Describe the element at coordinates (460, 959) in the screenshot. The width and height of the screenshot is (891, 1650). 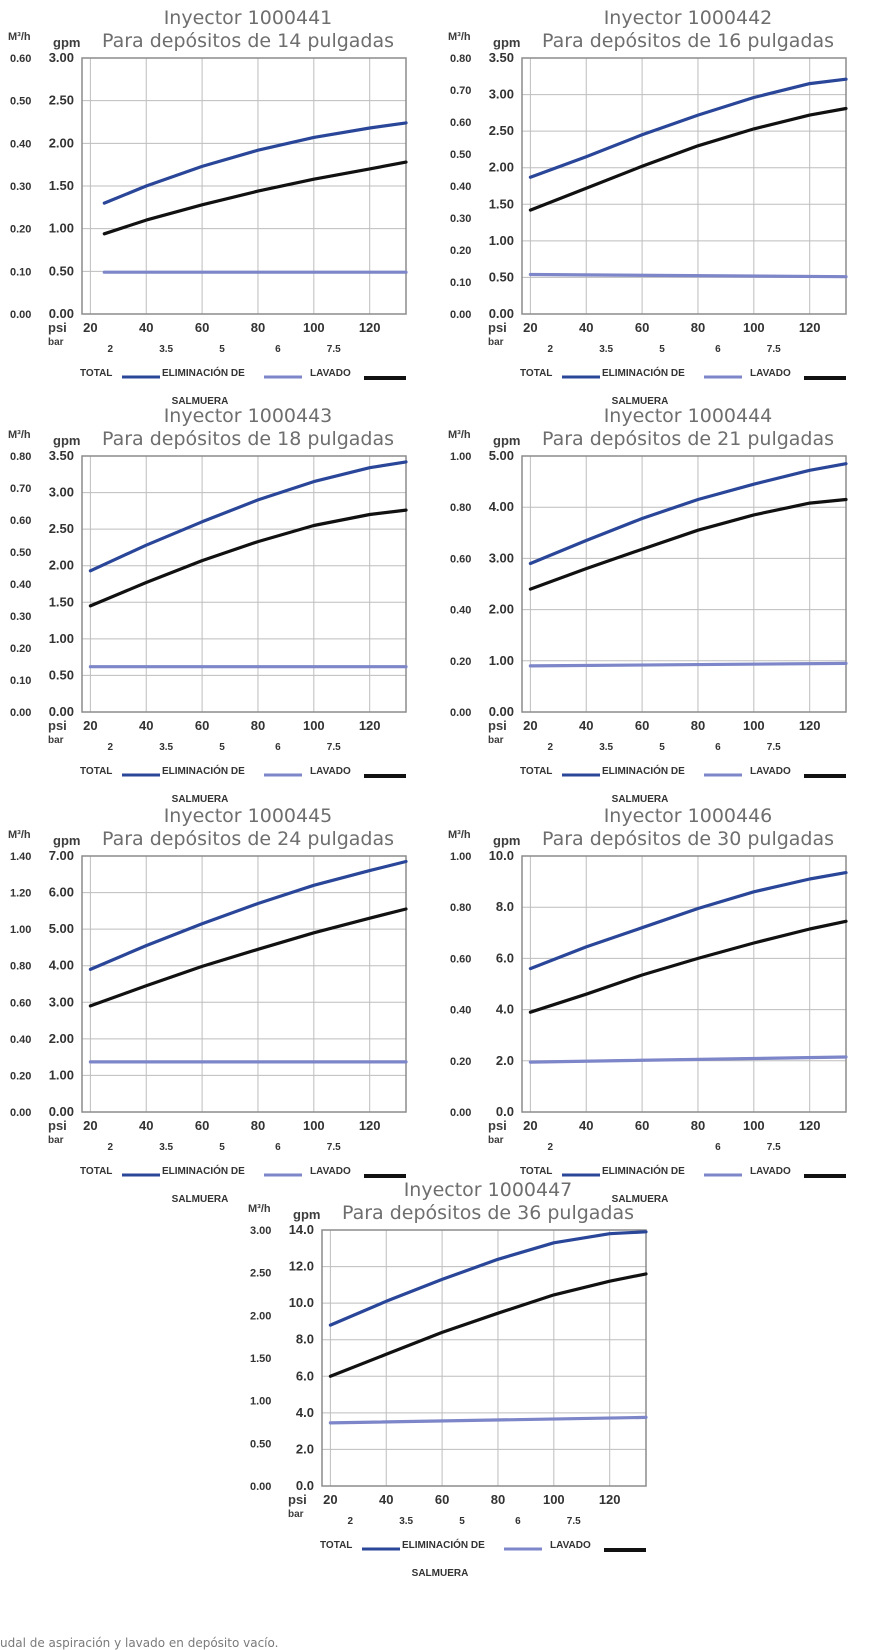
I see `m3h-tick-label: 0.60` at that location.